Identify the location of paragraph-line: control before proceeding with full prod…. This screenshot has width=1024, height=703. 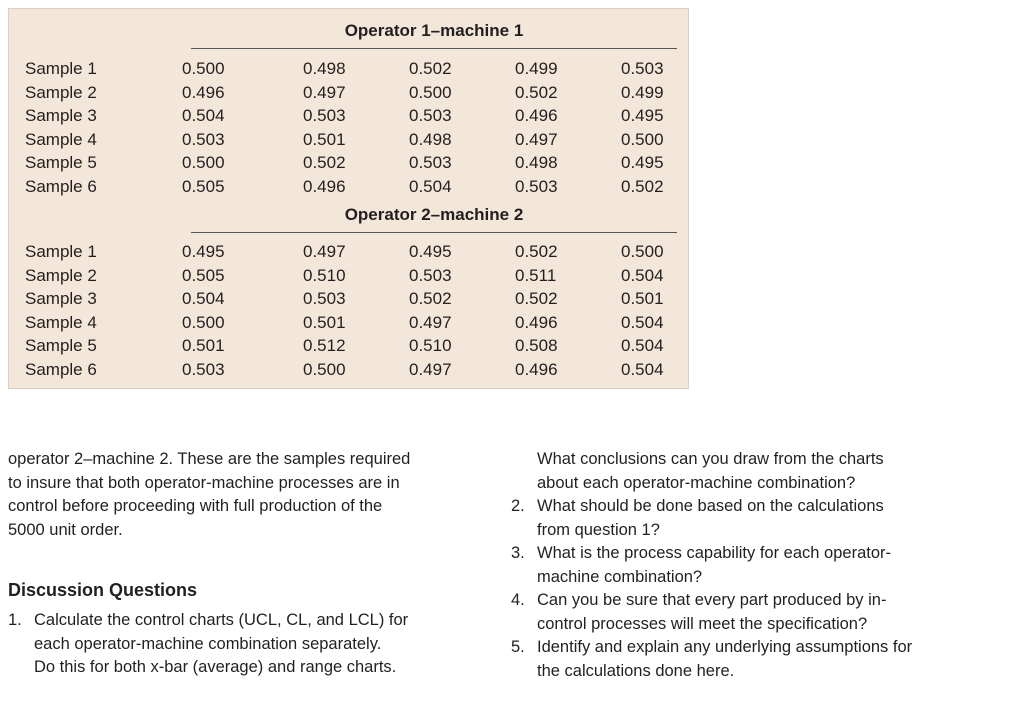
(195, 506).